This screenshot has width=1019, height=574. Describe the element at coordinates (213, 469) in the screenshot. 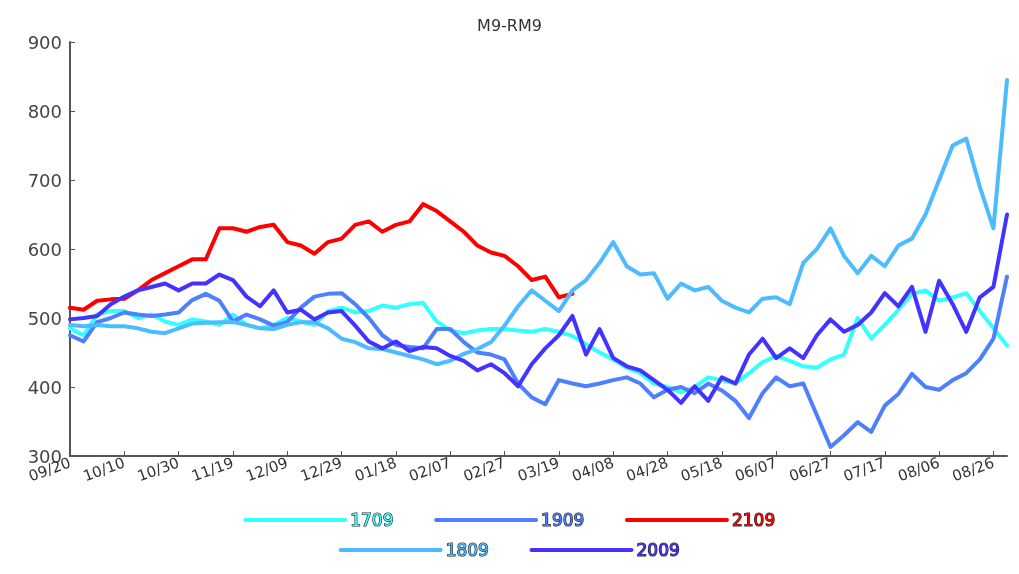

I see `x-tick-label: 11/19` at that location.